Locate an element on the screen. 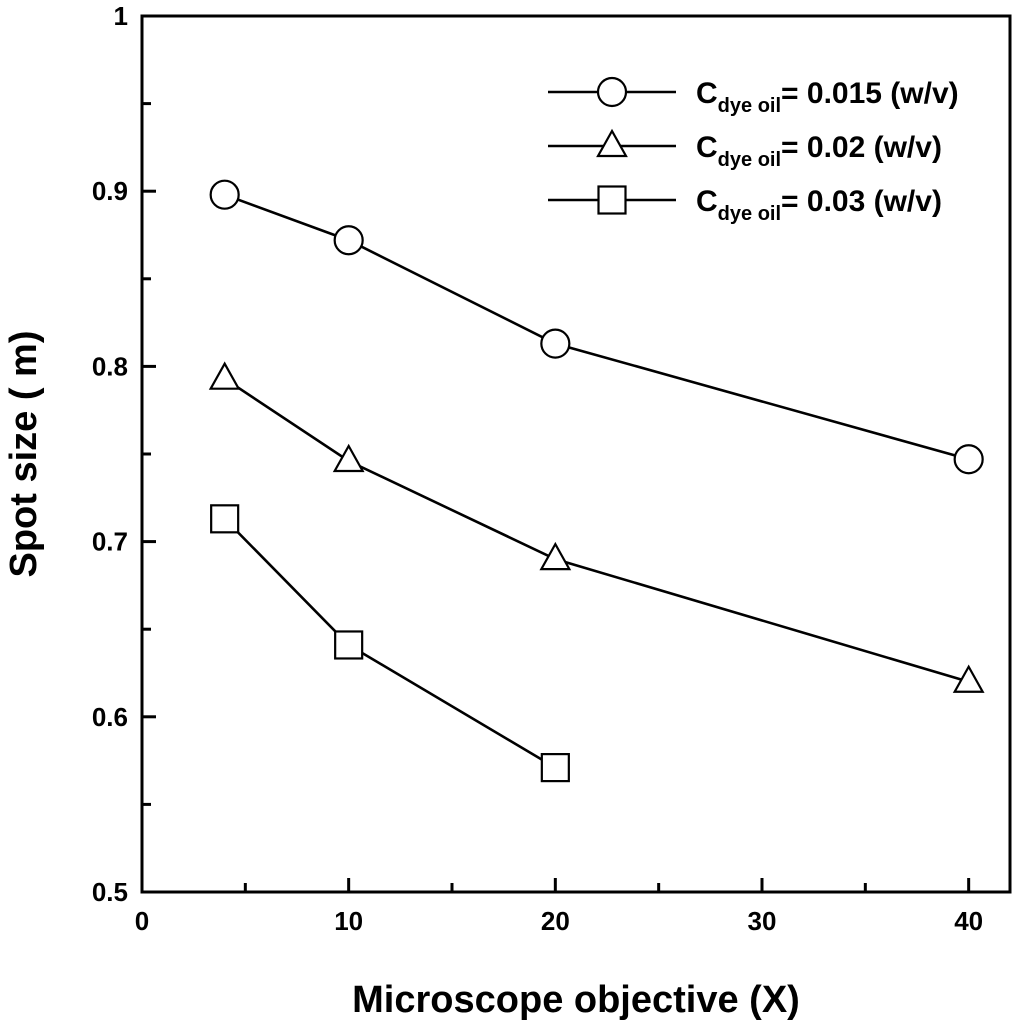  y-tick-label: 1 is located at coordinates (121, 16).